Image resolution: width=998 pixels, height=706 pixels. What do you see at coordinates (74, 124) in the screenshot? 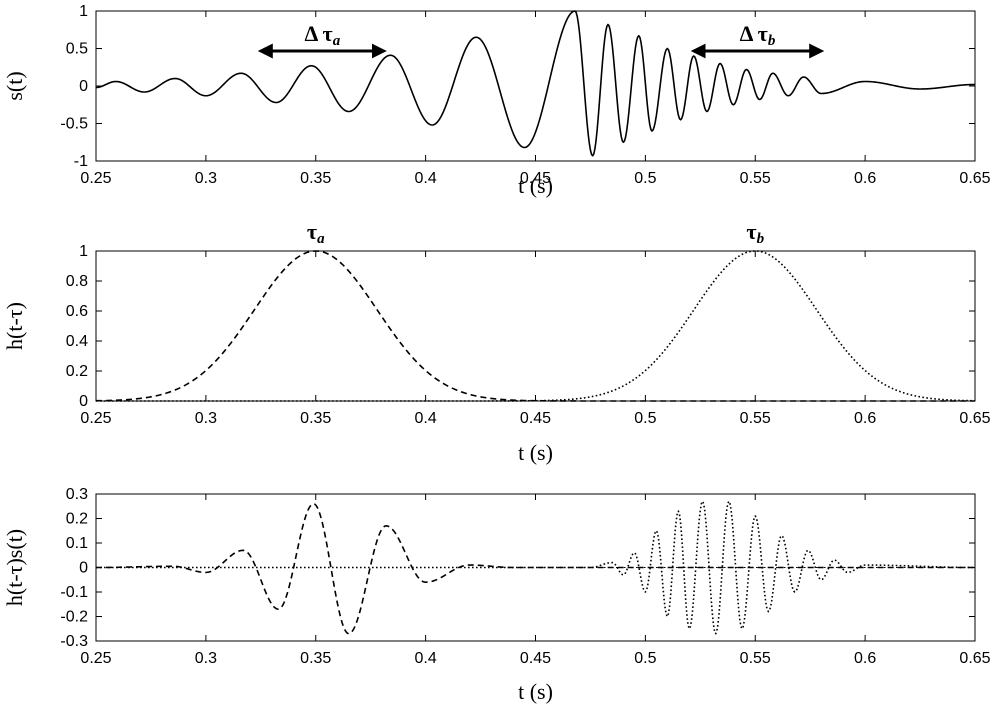
I see `y-tick-label: -0.5` at bounding box center [74, 124].